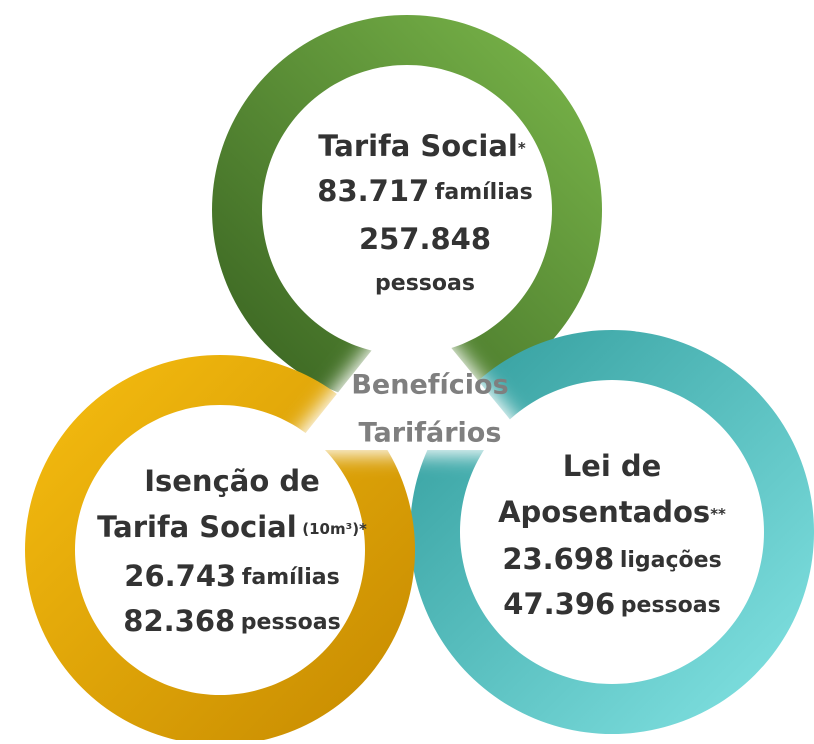 The image size is (814, 744). Describe the element at coordinates (430, 433) in the screenshot. I see `center-label: Tarifários` at that location.